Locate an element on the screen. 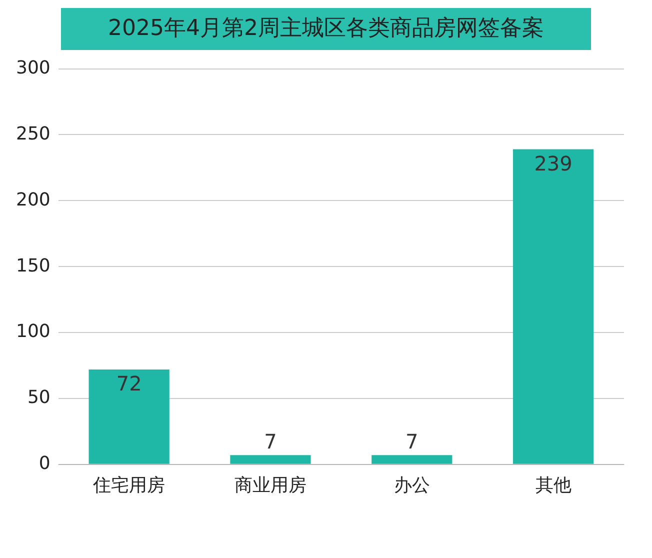 The height and width of the screenshot is (558, 652). y-tick-label: 150 is located at coordinates (33, 265).